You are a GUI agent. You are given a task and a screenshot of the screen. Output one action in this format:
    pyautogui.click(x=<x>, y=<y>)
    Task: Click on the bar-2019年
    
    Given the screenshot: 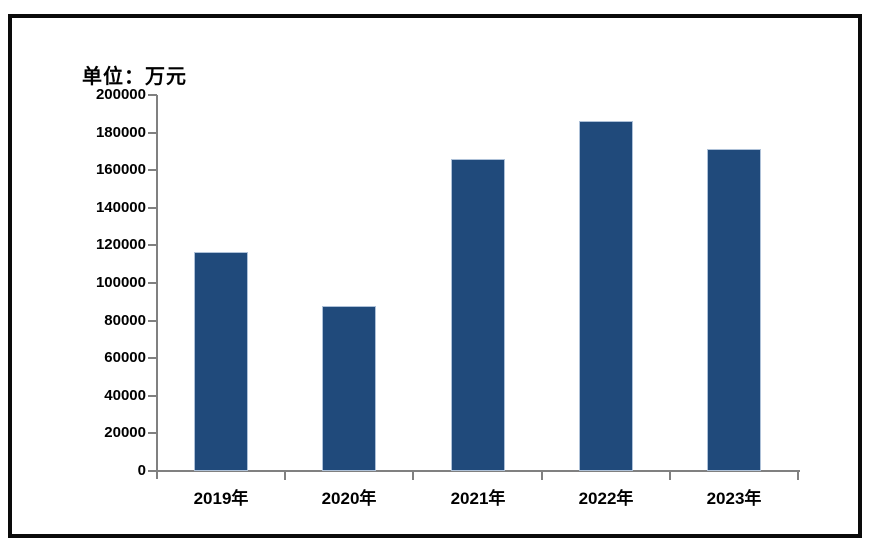 What is the action you would take?
    pyautogui.click(x=221, y=361)
    